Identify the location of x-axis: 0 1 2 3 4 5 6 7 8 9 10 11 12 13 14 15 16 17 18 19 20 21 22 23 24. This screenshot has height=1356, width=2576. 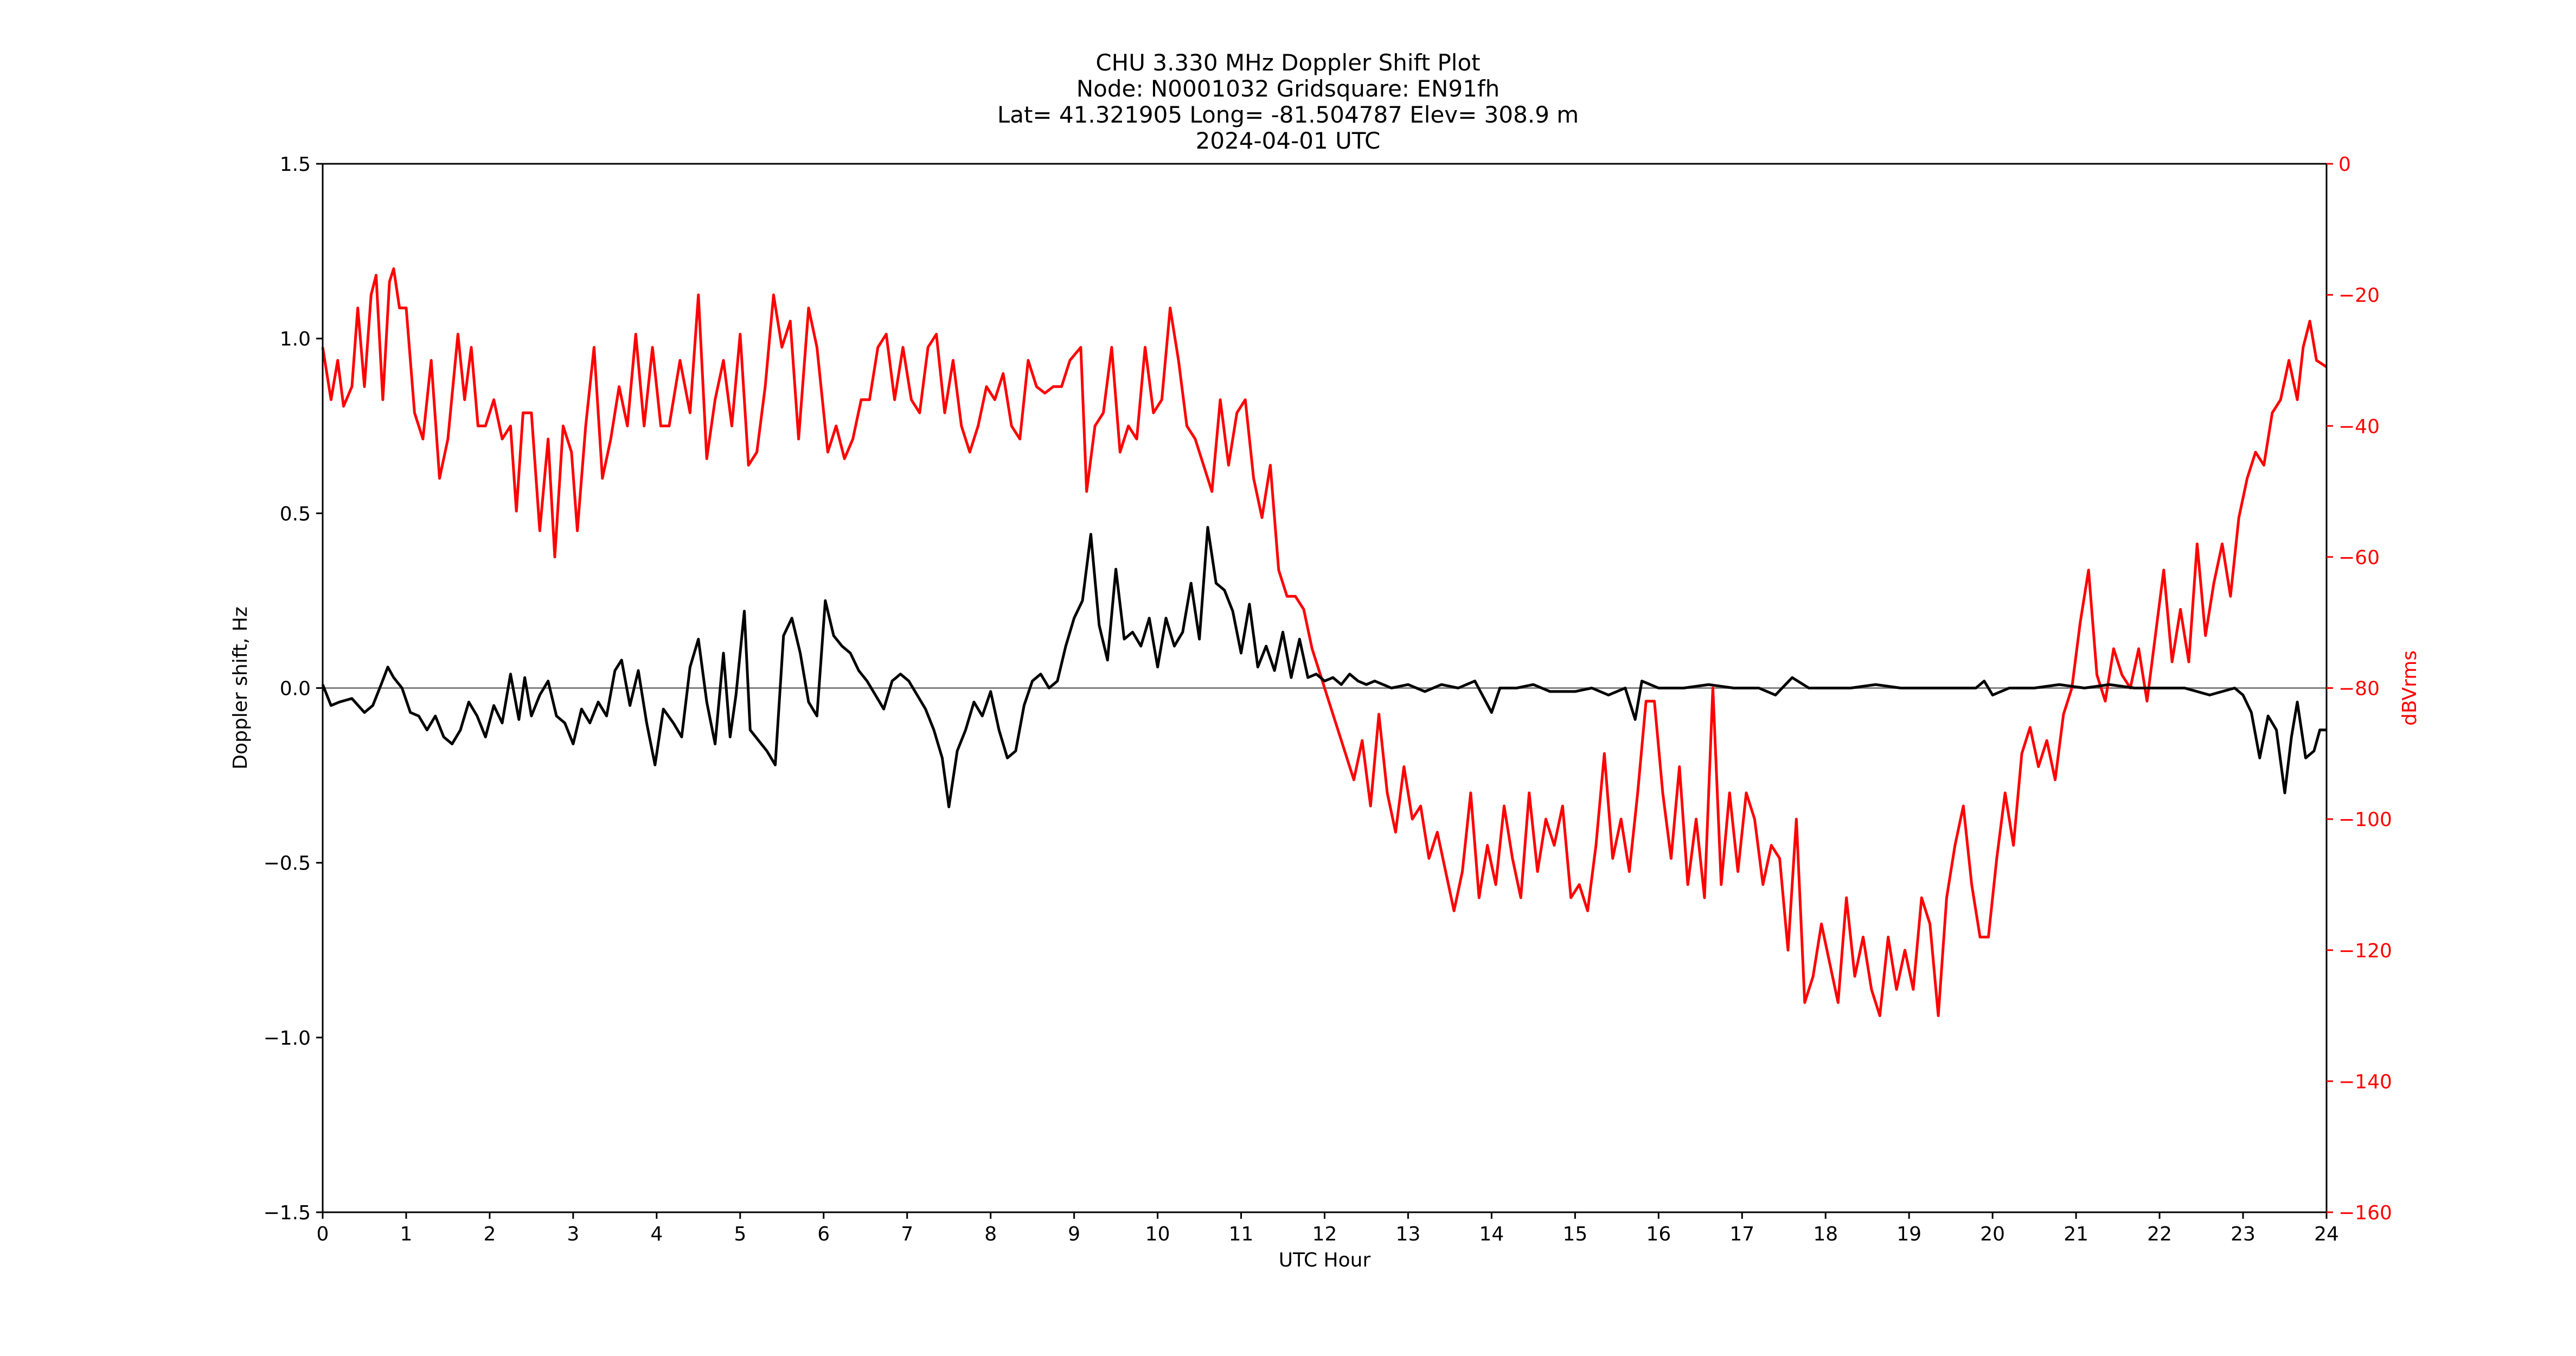
(1328, 1228).